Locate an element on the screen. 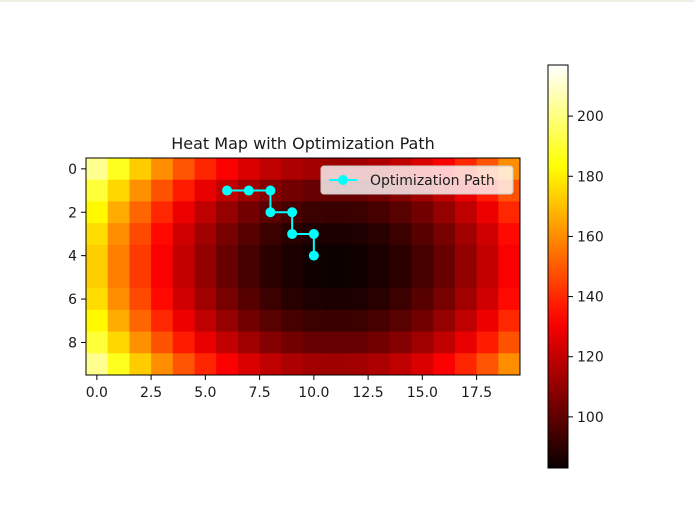 This screenshot has width=695, height=526. colorbar-tick-label: 200 is located at coordinates (590, 117).